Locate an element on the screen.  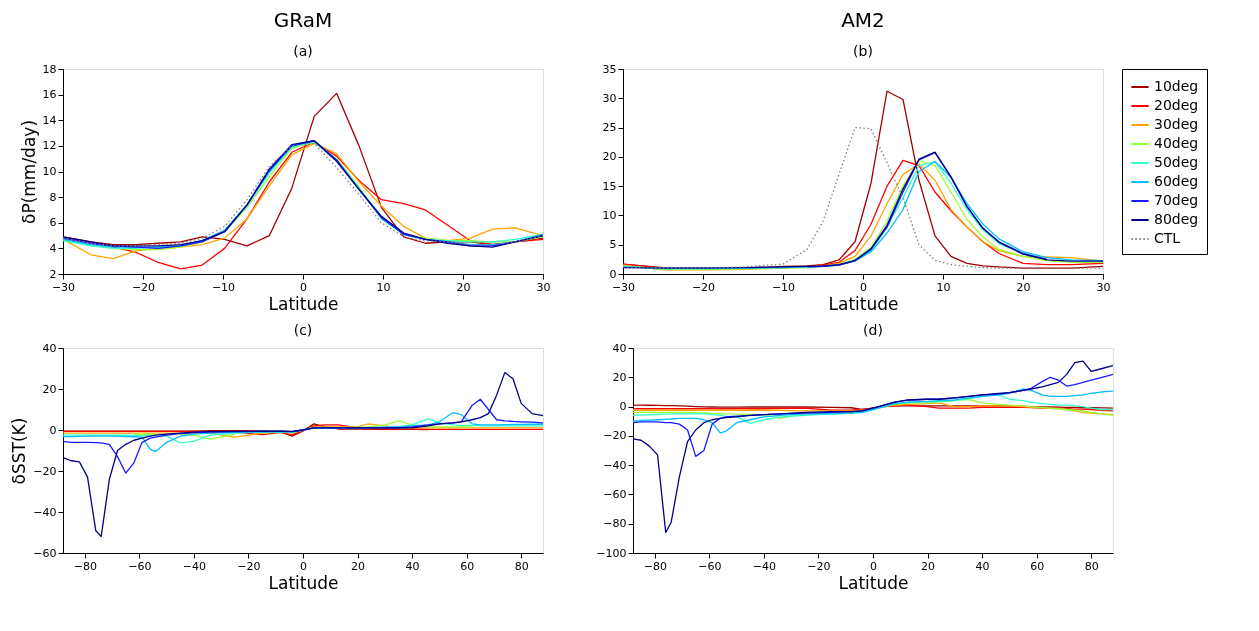
y-tick-label: −80 is located at coordinates (615, 524).